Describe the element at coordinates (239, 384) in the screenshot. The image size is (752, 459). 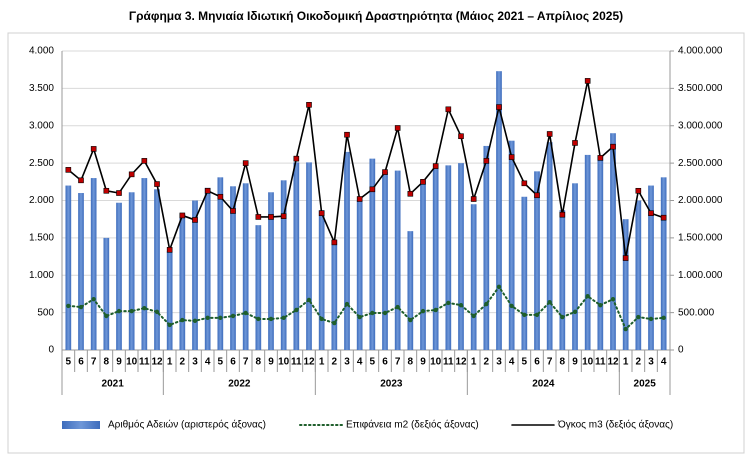
I see `year-label: 2022` at that location.